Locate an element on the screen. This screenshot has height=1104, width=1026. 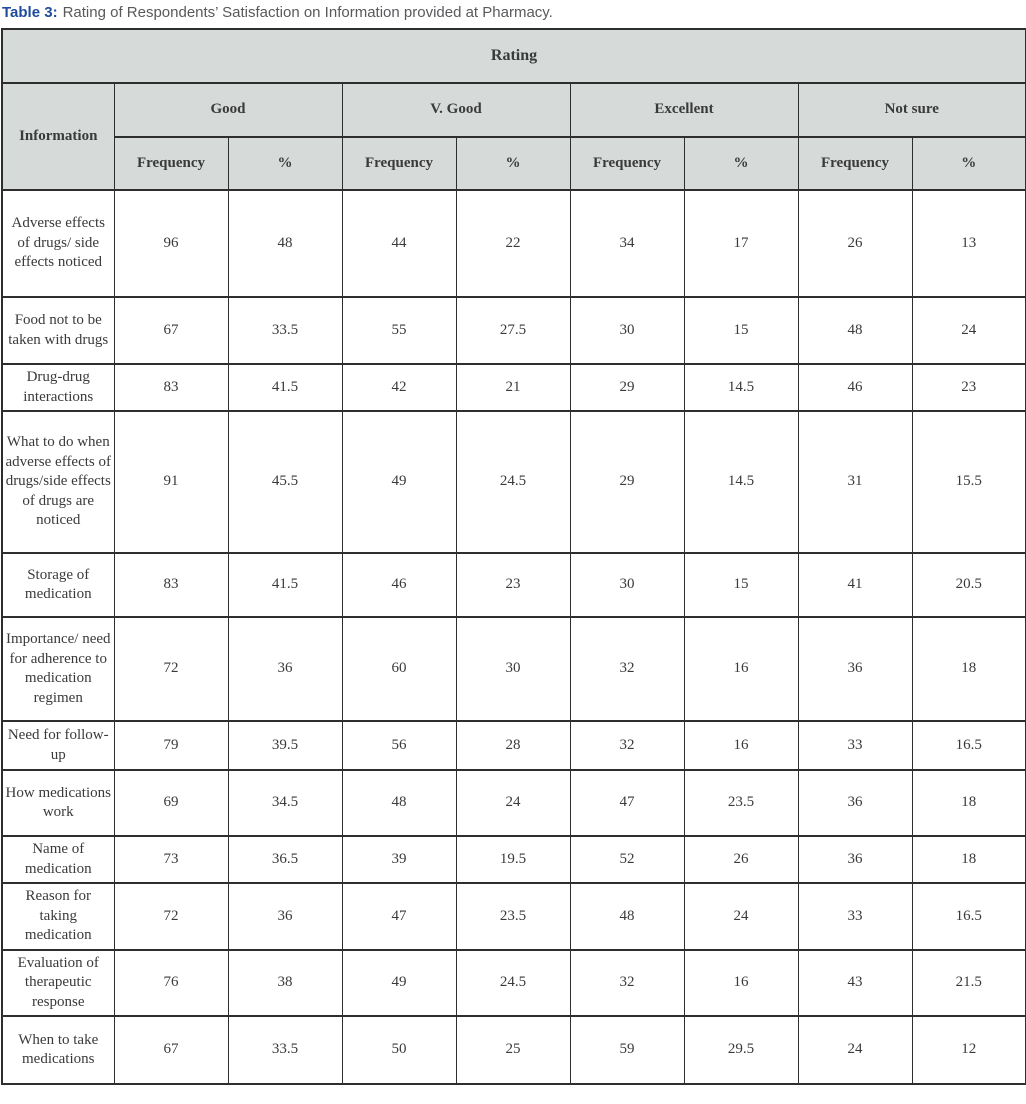
info-cell: Evaluation of therapeutic response is located at coordinates (58, 982).